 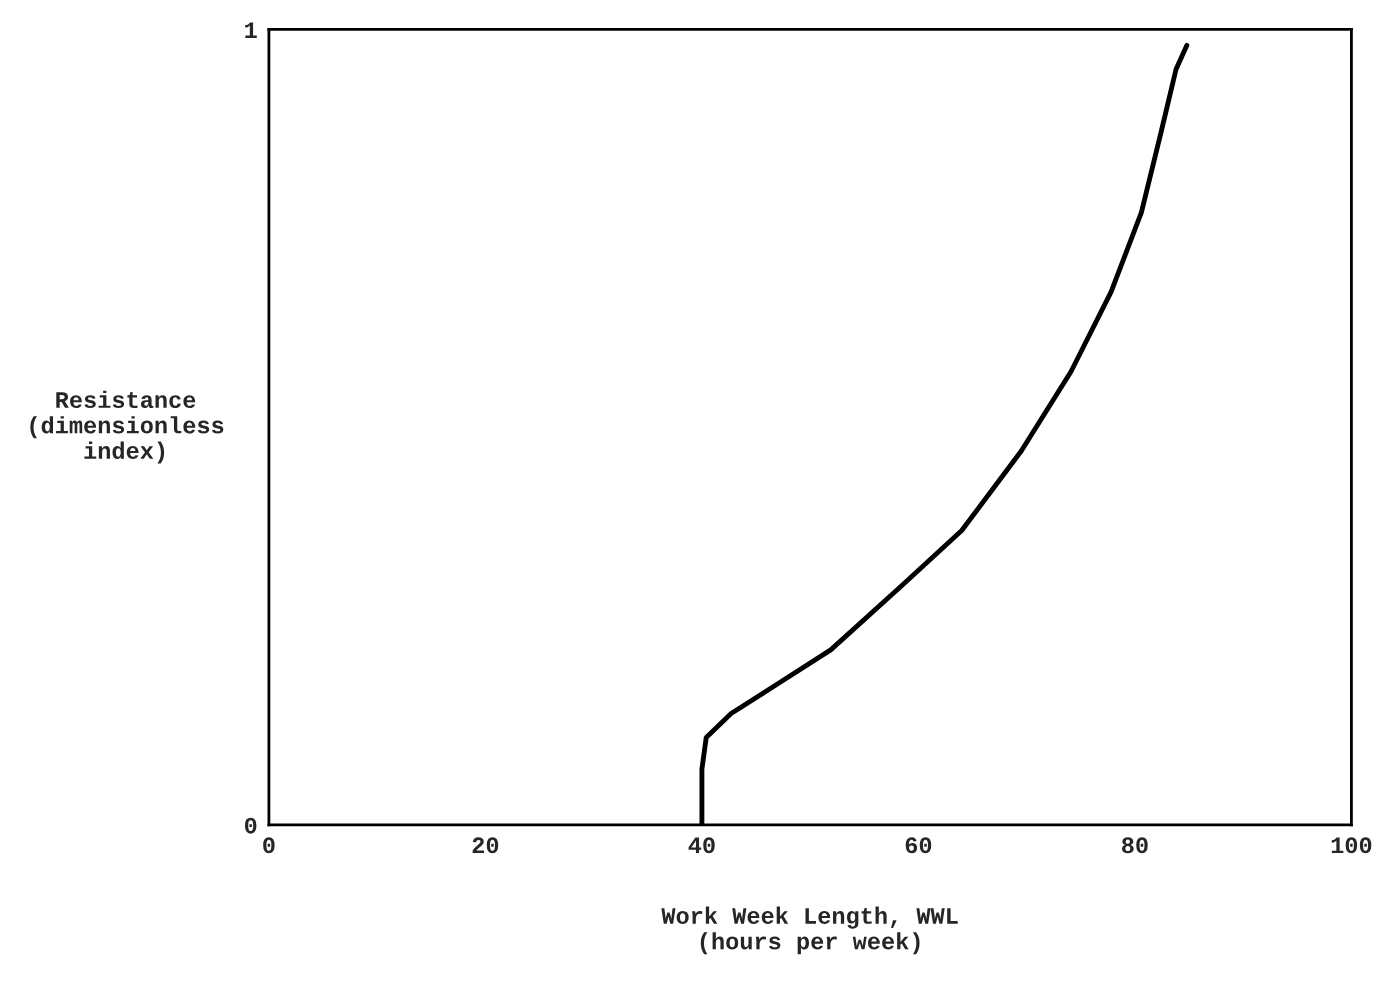 I want to click on x-tick-label: 100, so click(x=1351, y=845).